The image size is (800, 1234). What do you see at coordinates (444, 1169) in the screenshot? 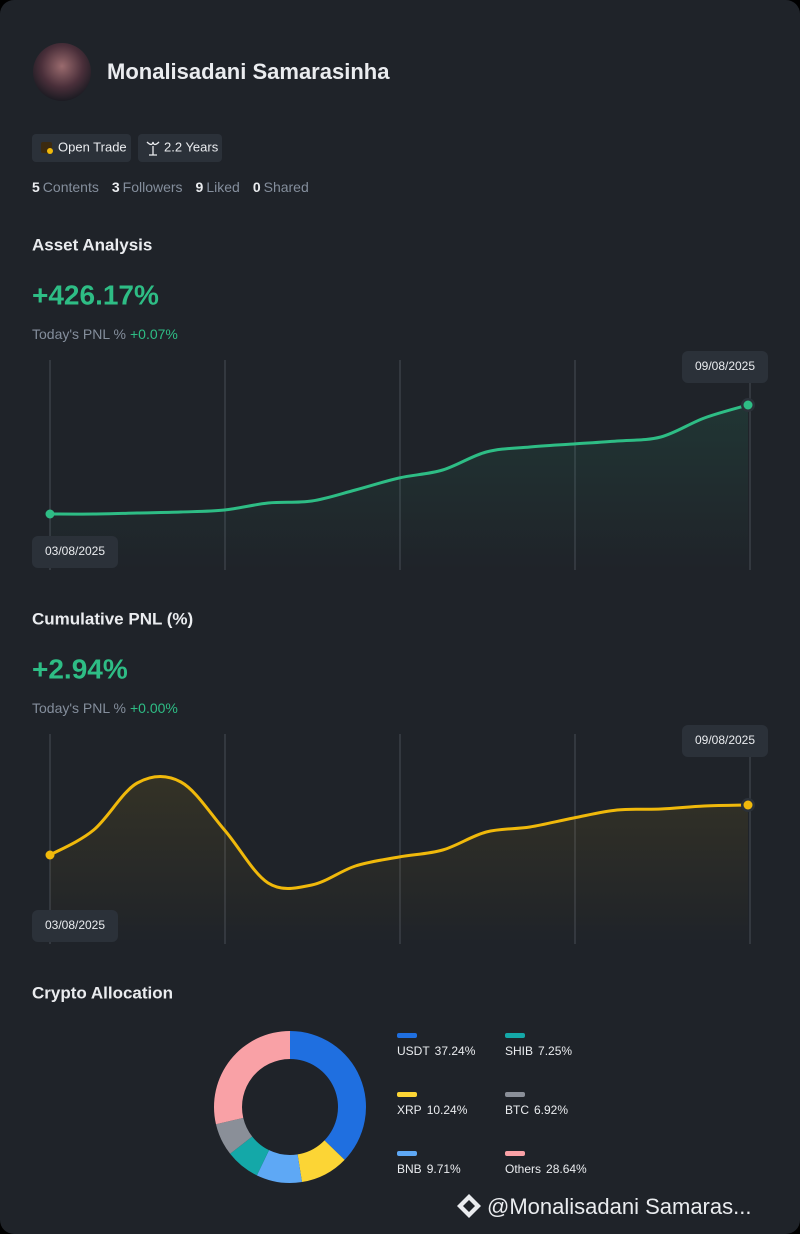
I see `legend-value: 9.71%` at bounding box center [444, 1169].